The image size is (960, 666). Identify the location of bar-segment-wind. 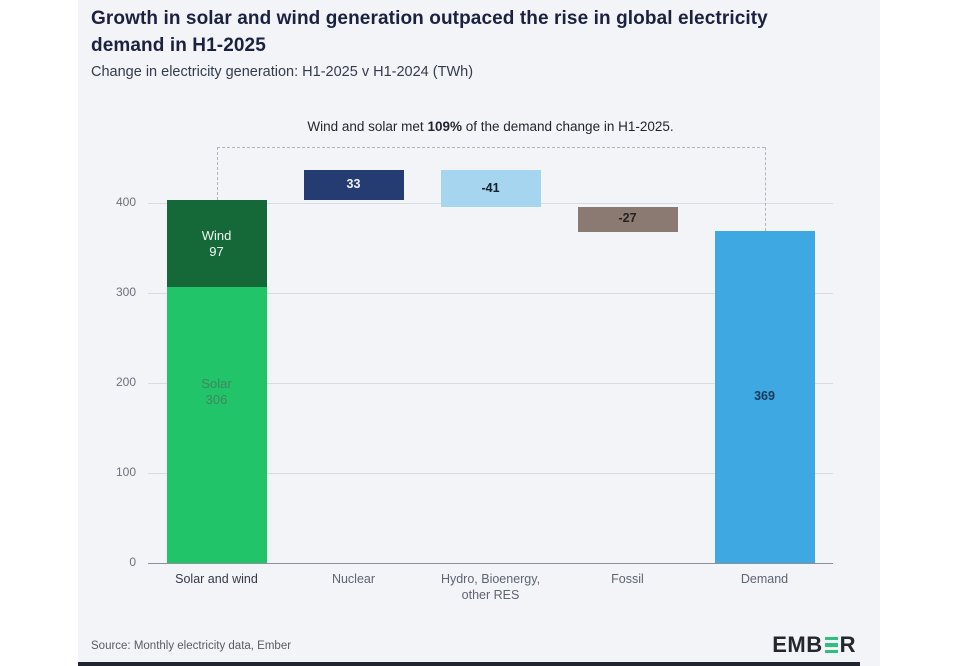
(216, 244).